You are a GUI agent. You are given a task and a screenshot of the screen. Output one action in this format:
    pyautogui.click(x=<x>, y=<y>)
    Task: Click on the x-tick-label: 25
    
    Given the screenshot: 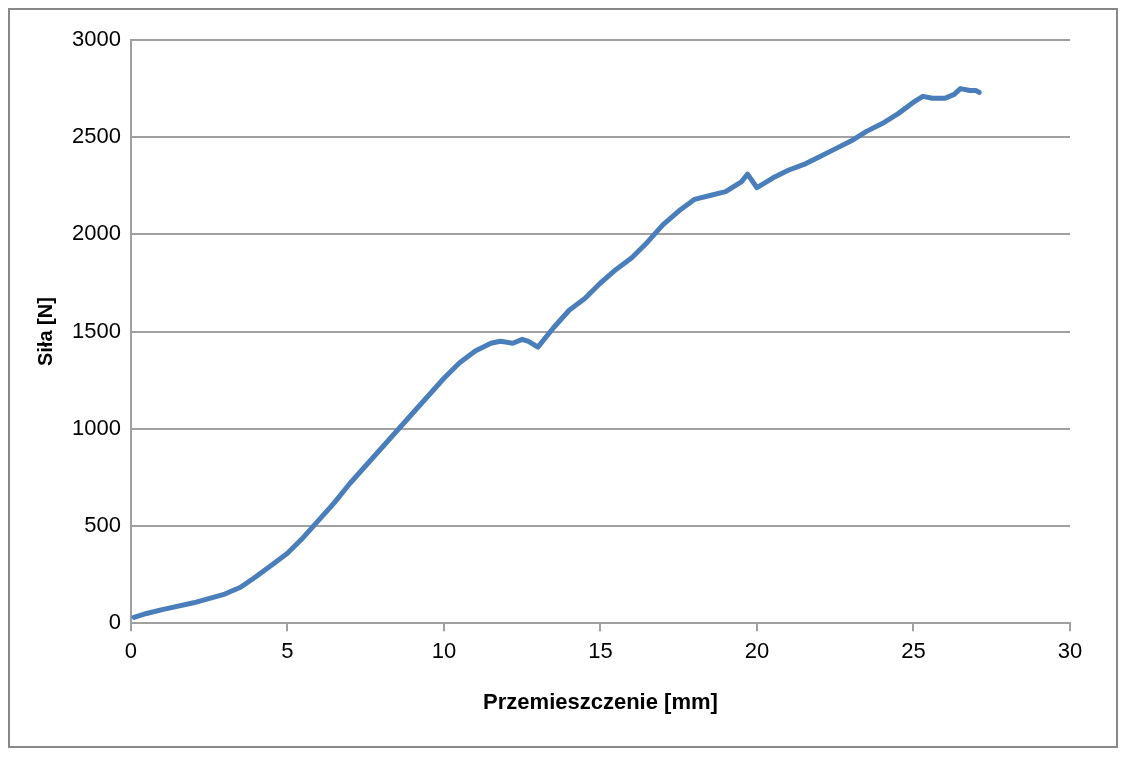 What is the action you would take?
    pyautogui.click(x=913, y=651)
    